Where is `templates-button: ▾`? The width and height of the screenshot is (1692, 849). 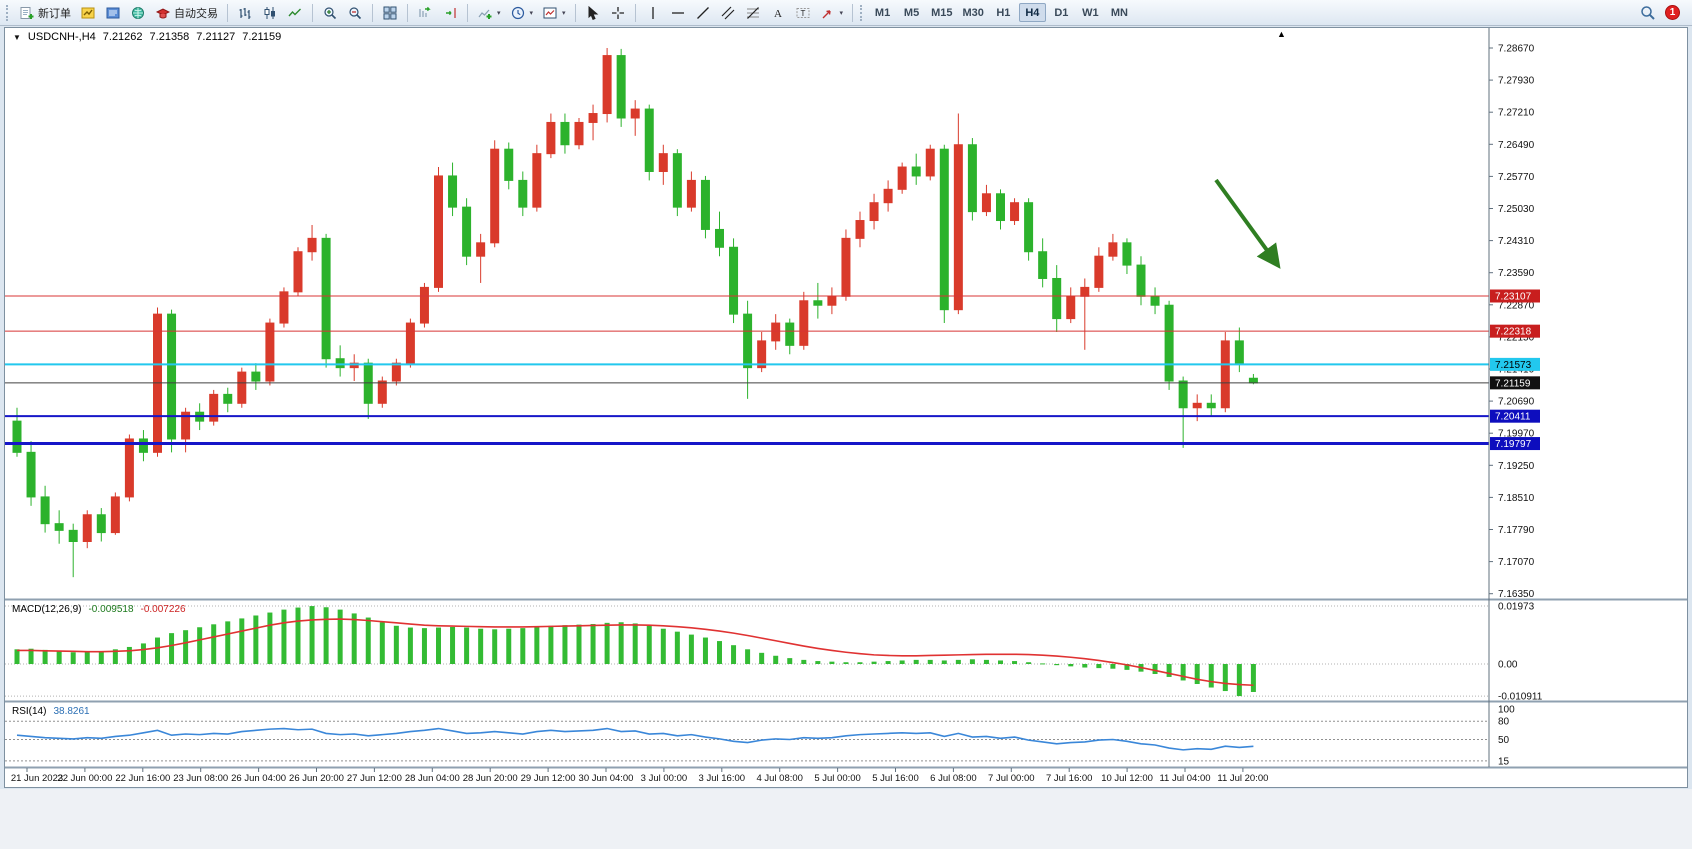 templates-button: ▾ is located at coordinates (554, 12).